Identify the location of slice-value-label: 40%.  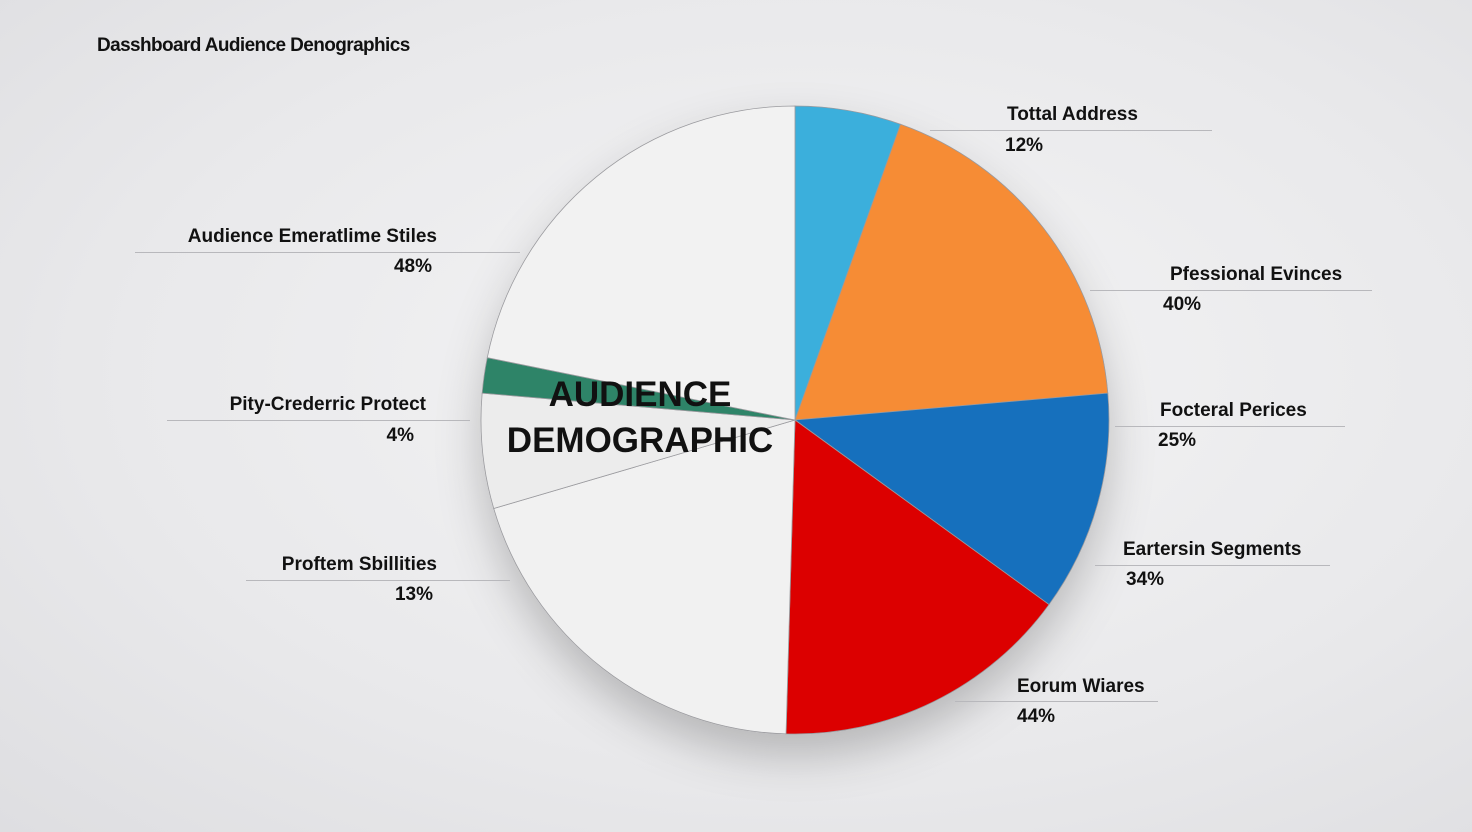
(1182, 304).